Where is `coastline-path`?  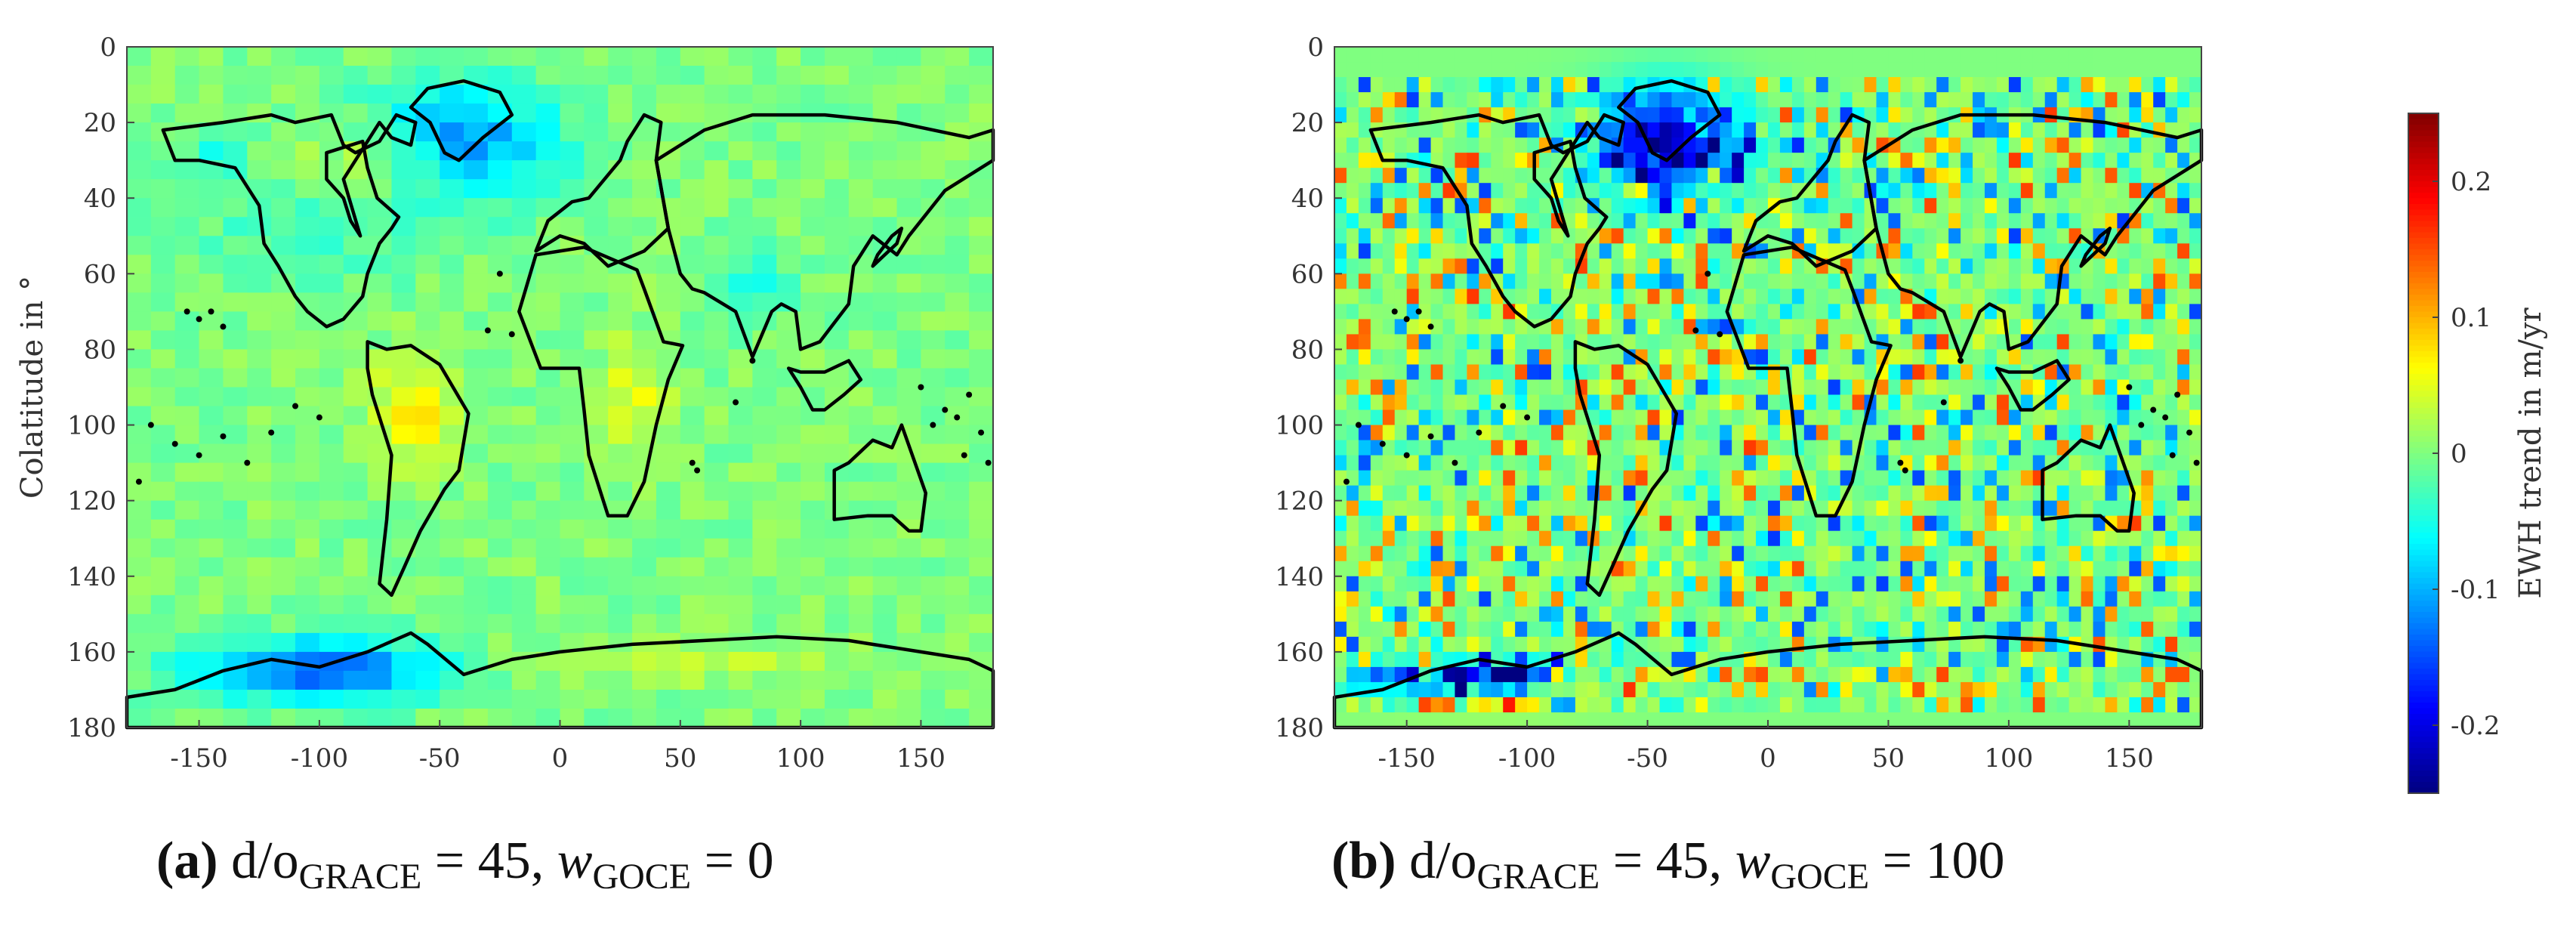 coastline-path is located at coordinates (2032, 385).